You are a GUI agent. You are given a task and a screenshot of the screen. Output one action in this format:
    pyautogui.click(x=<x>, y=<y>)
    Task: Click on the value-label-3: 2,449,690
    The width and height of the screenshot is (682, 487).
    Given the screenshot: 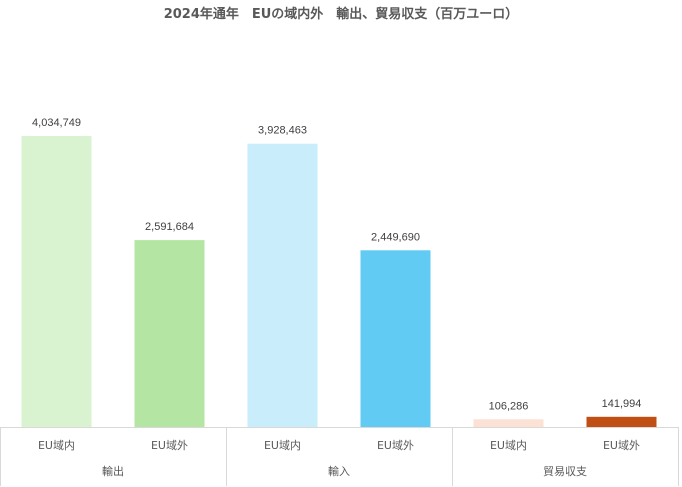 What is the action you would take?
    pyautogui.click(x=395, y=237)
    